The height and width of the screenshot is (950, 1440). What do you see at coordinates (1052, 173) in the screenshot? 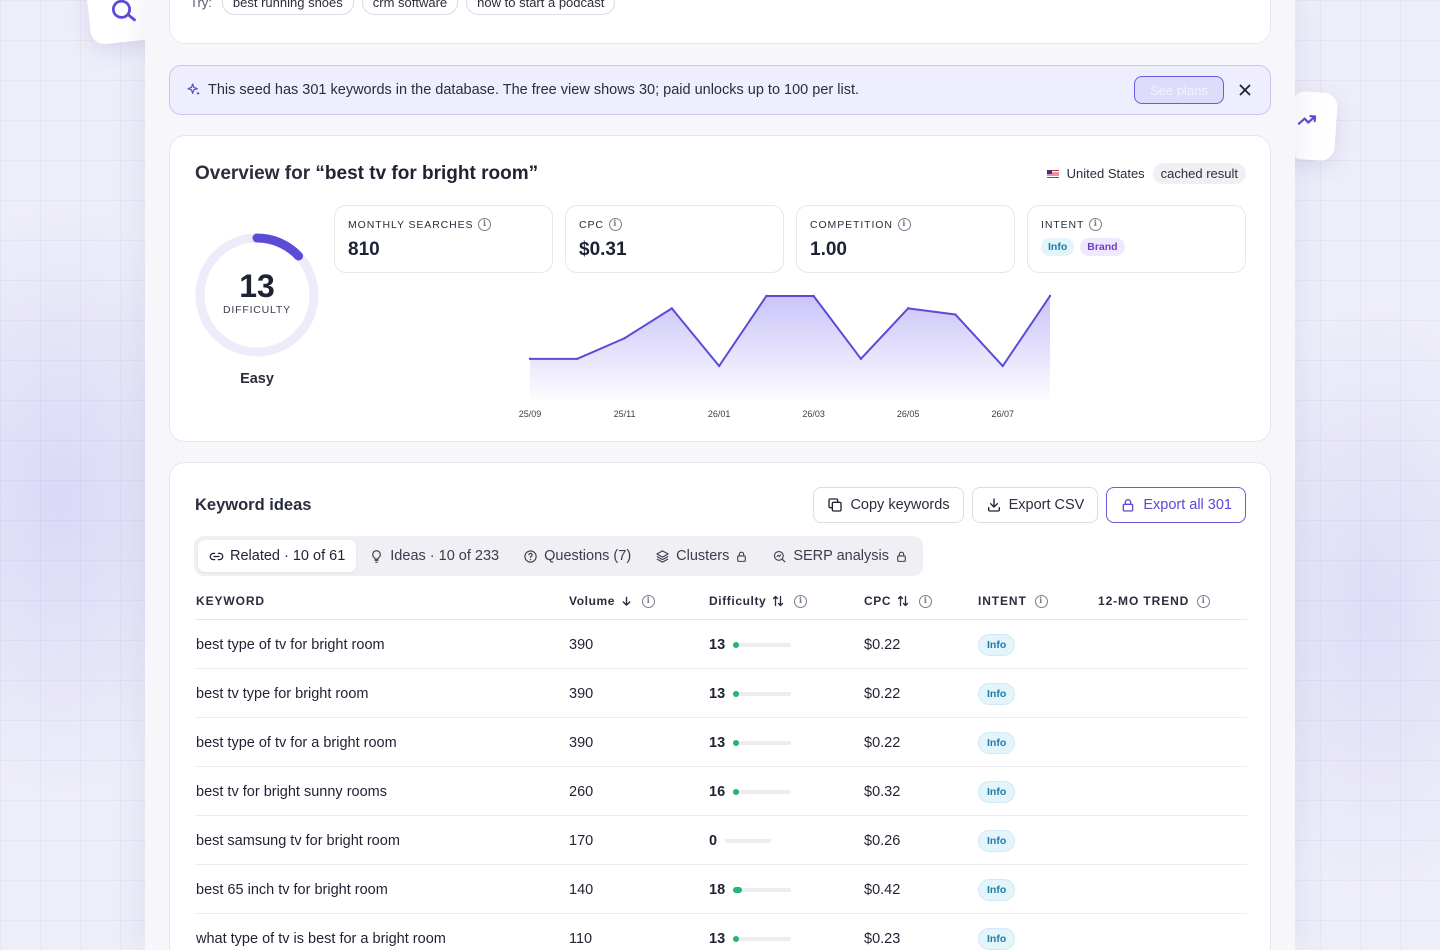
I see `us-flag-icon` at bounding box center [1052, 173].